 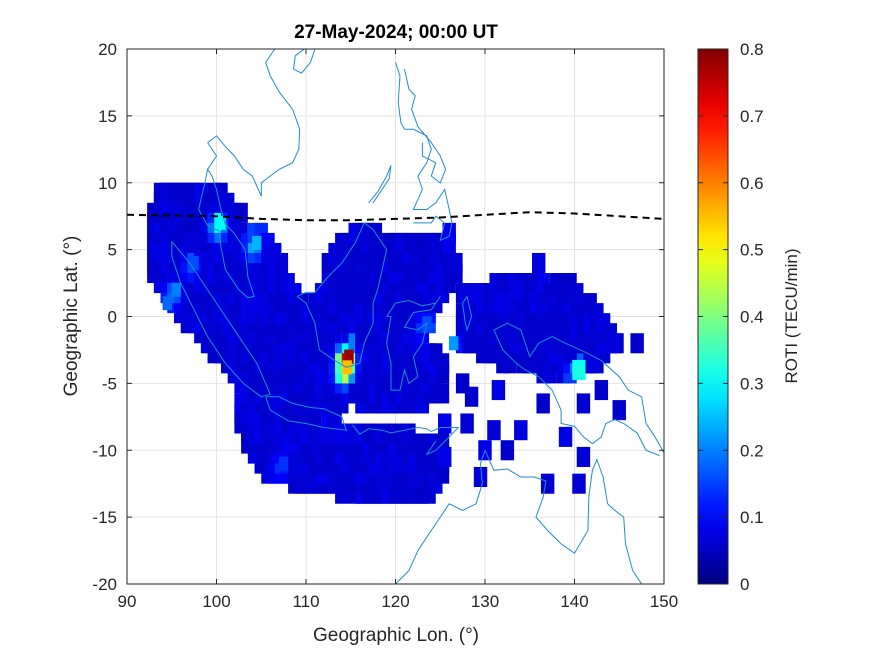 What do you see at coordinates (107, 116) in the screenshot?
I see `y-tick-label: 15` at bounding box center [107, 116].